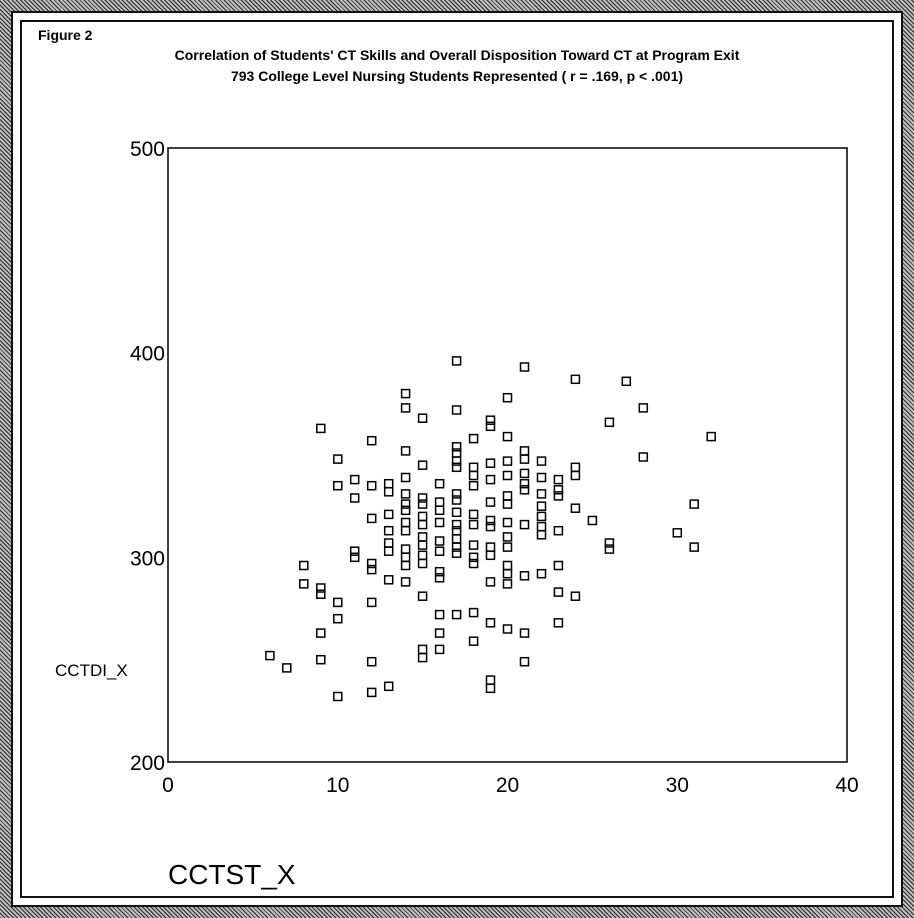 The height and width of the screenshot is (918, 914). I want to click on y-tick-label: 500, so click(147, 149).